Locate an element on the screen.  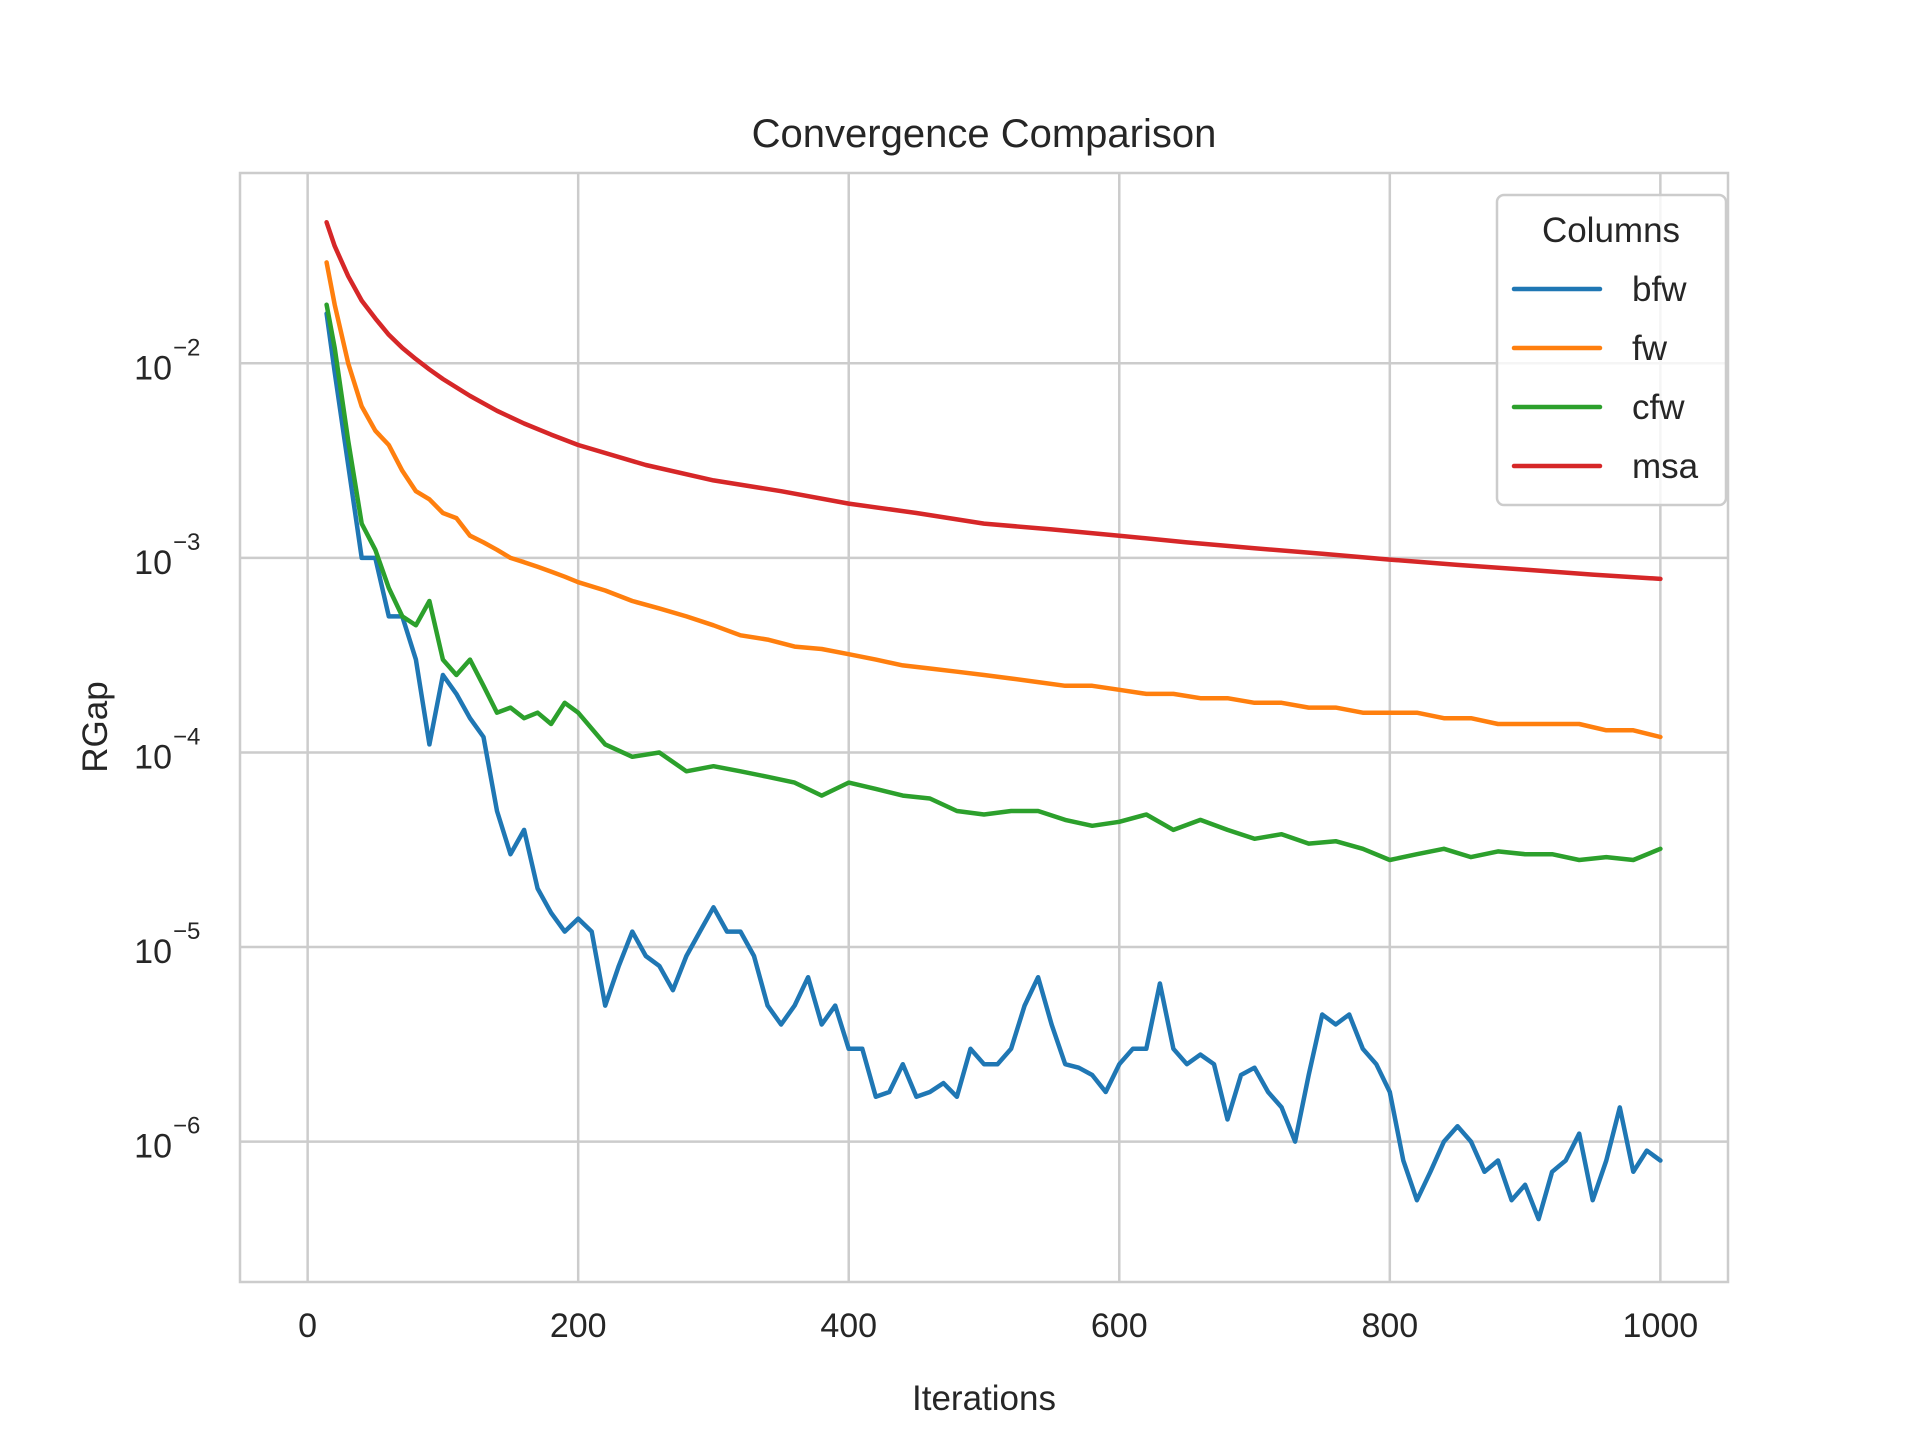
legend-title: Columns is located at coordinates (1611, 230).